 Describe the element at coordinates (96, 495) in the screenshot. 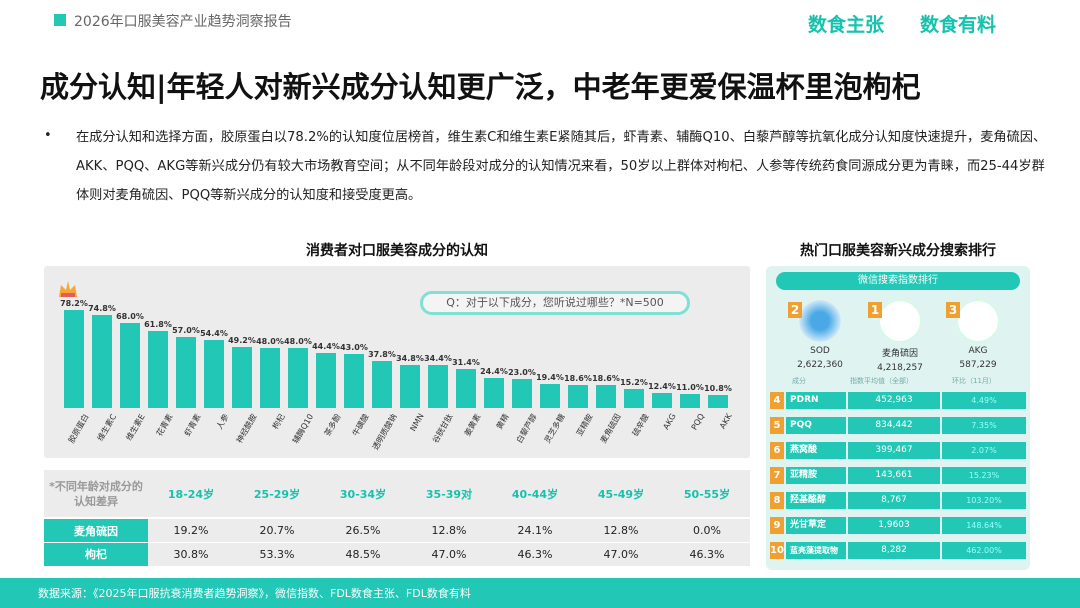

I see `table-corner-label: *不同年龄对成分的认知差异` at that location.